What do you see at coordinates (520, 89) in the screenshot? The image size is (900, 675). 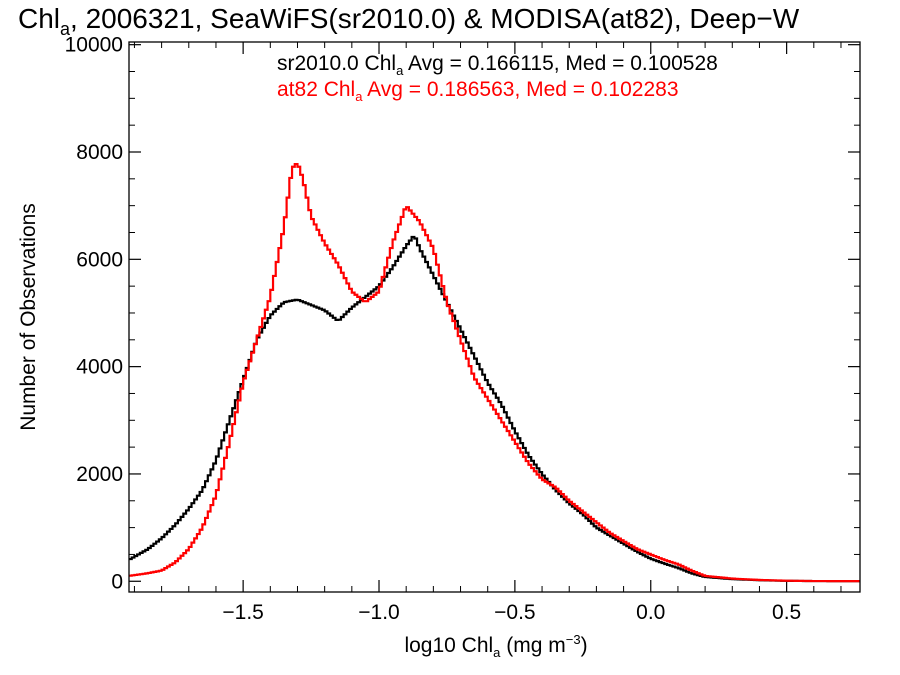 I see `annotation-at82-suffix: Avg = 0.186563, Med = 0.102283` at bounding box center [520, 89].